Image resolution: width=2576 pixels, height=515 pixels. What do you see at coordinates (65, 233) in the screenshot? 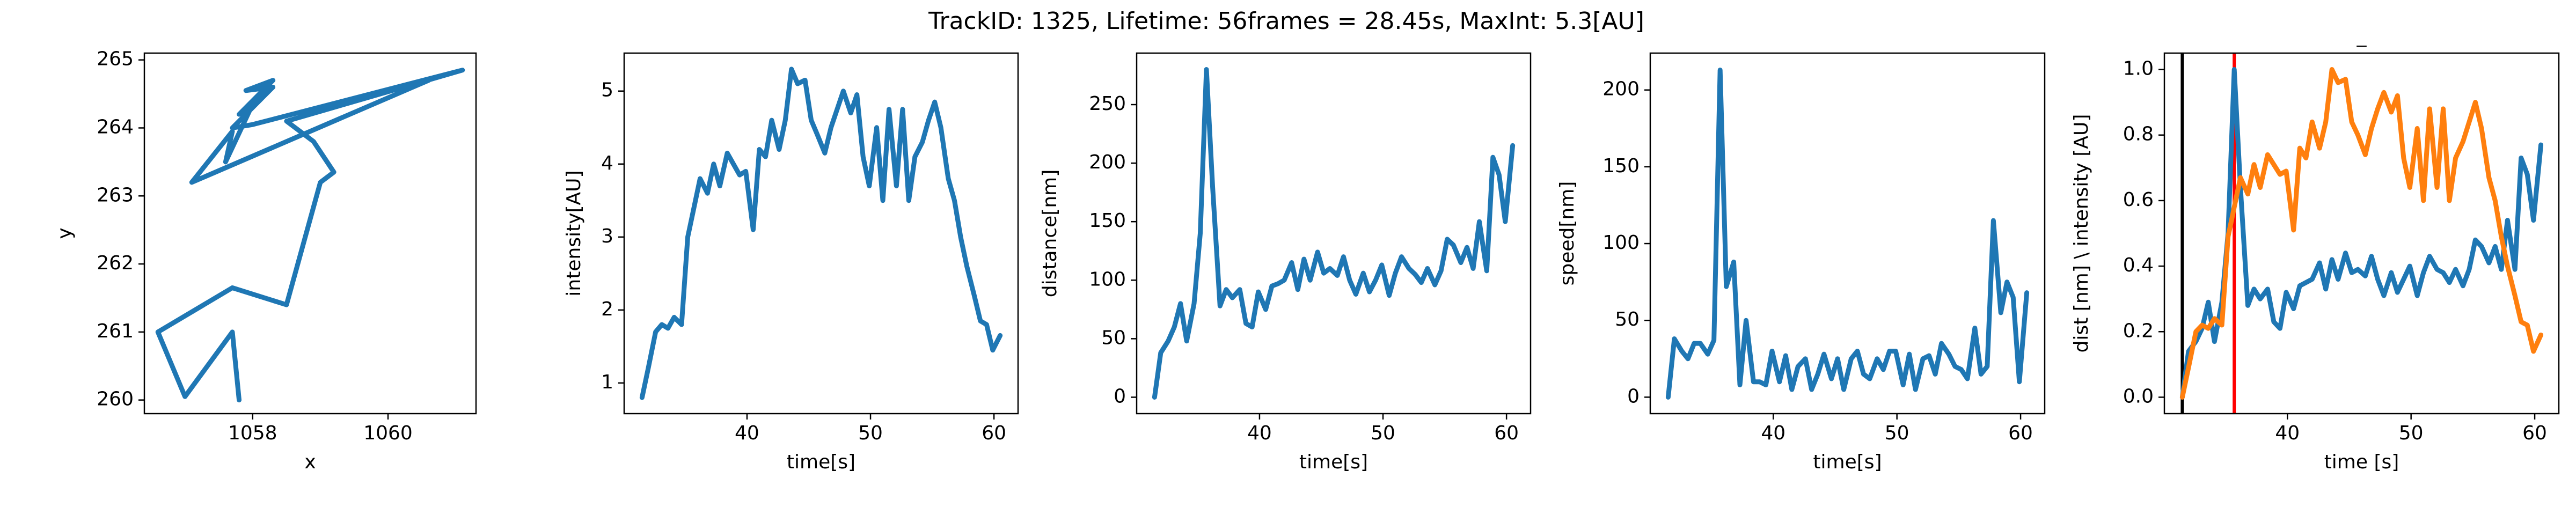
I see `y-axis-label: y` at bounding box center [65, 233].